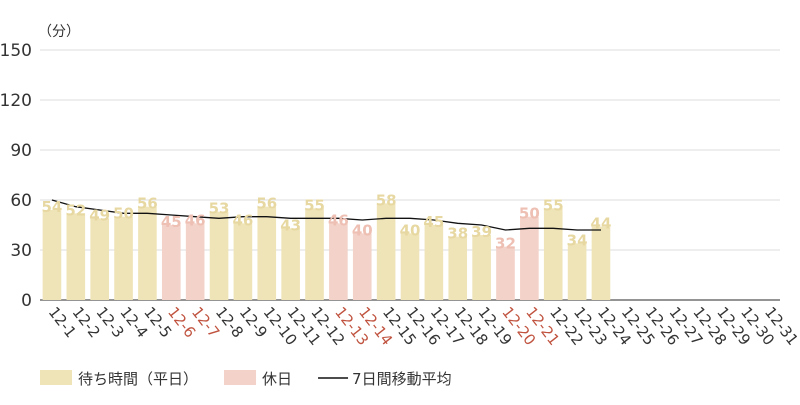 The height and width of the screenshot is (405, 800). What do you see at coordinates (51, 207) in the screenshot?
I see `bar-value-label: 54` at bounding box center [51, 207].